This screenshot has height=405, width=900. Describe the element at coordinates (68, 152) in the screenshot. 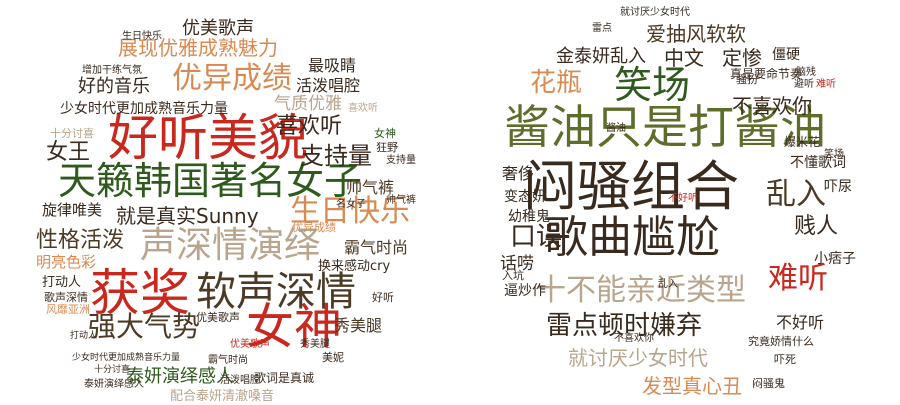

I see `word: 女王` at that location.